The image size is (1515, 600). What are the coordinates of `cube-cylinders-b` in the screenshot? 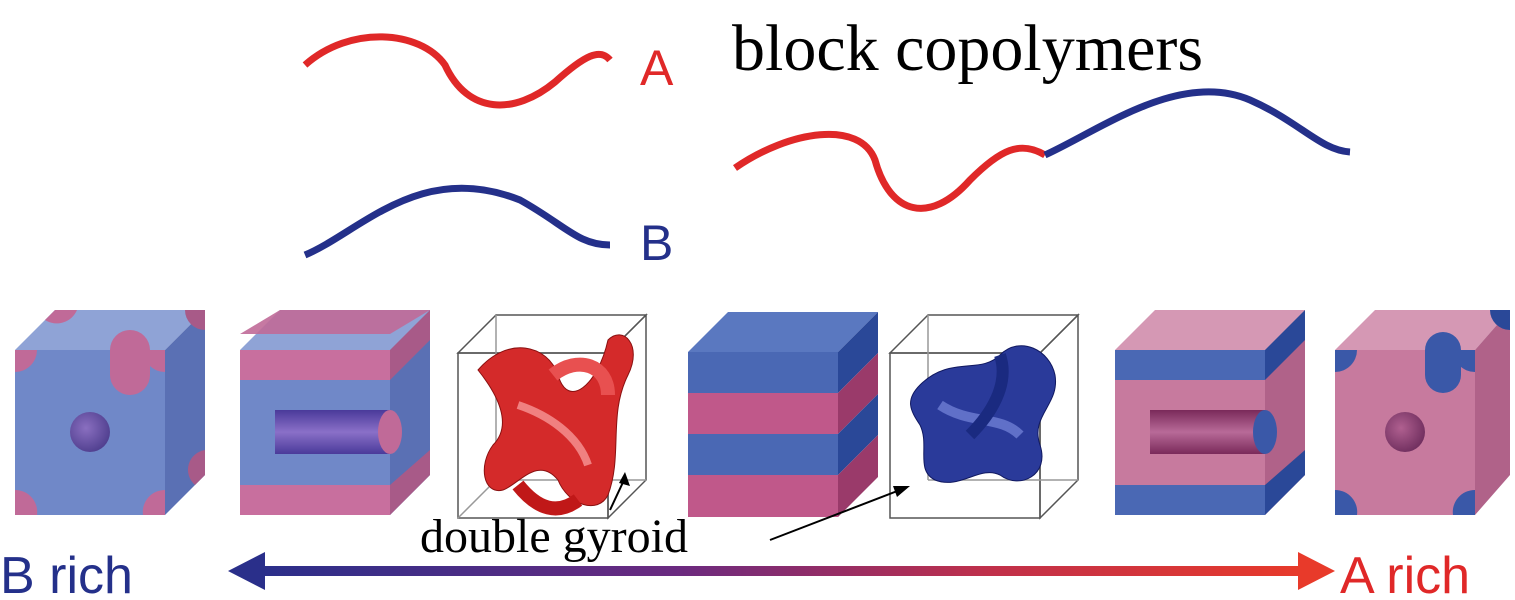 It's located at (335, 412).